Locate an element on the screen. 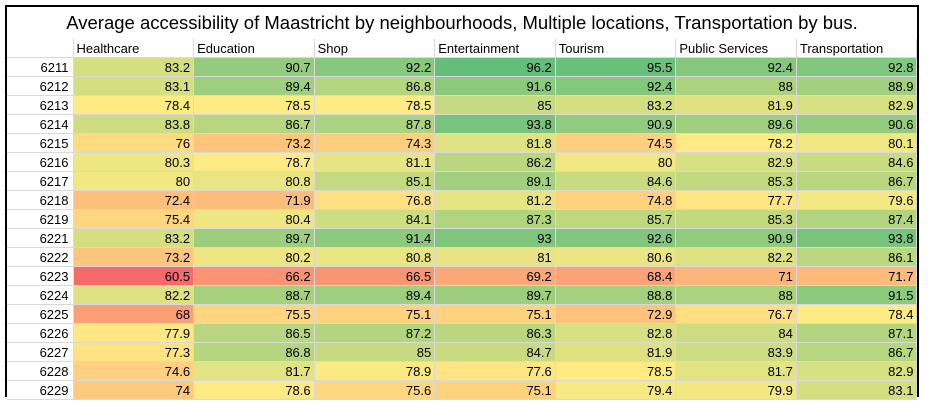  heatmap-cell: 72.9 is located at coordinates (616, 314).